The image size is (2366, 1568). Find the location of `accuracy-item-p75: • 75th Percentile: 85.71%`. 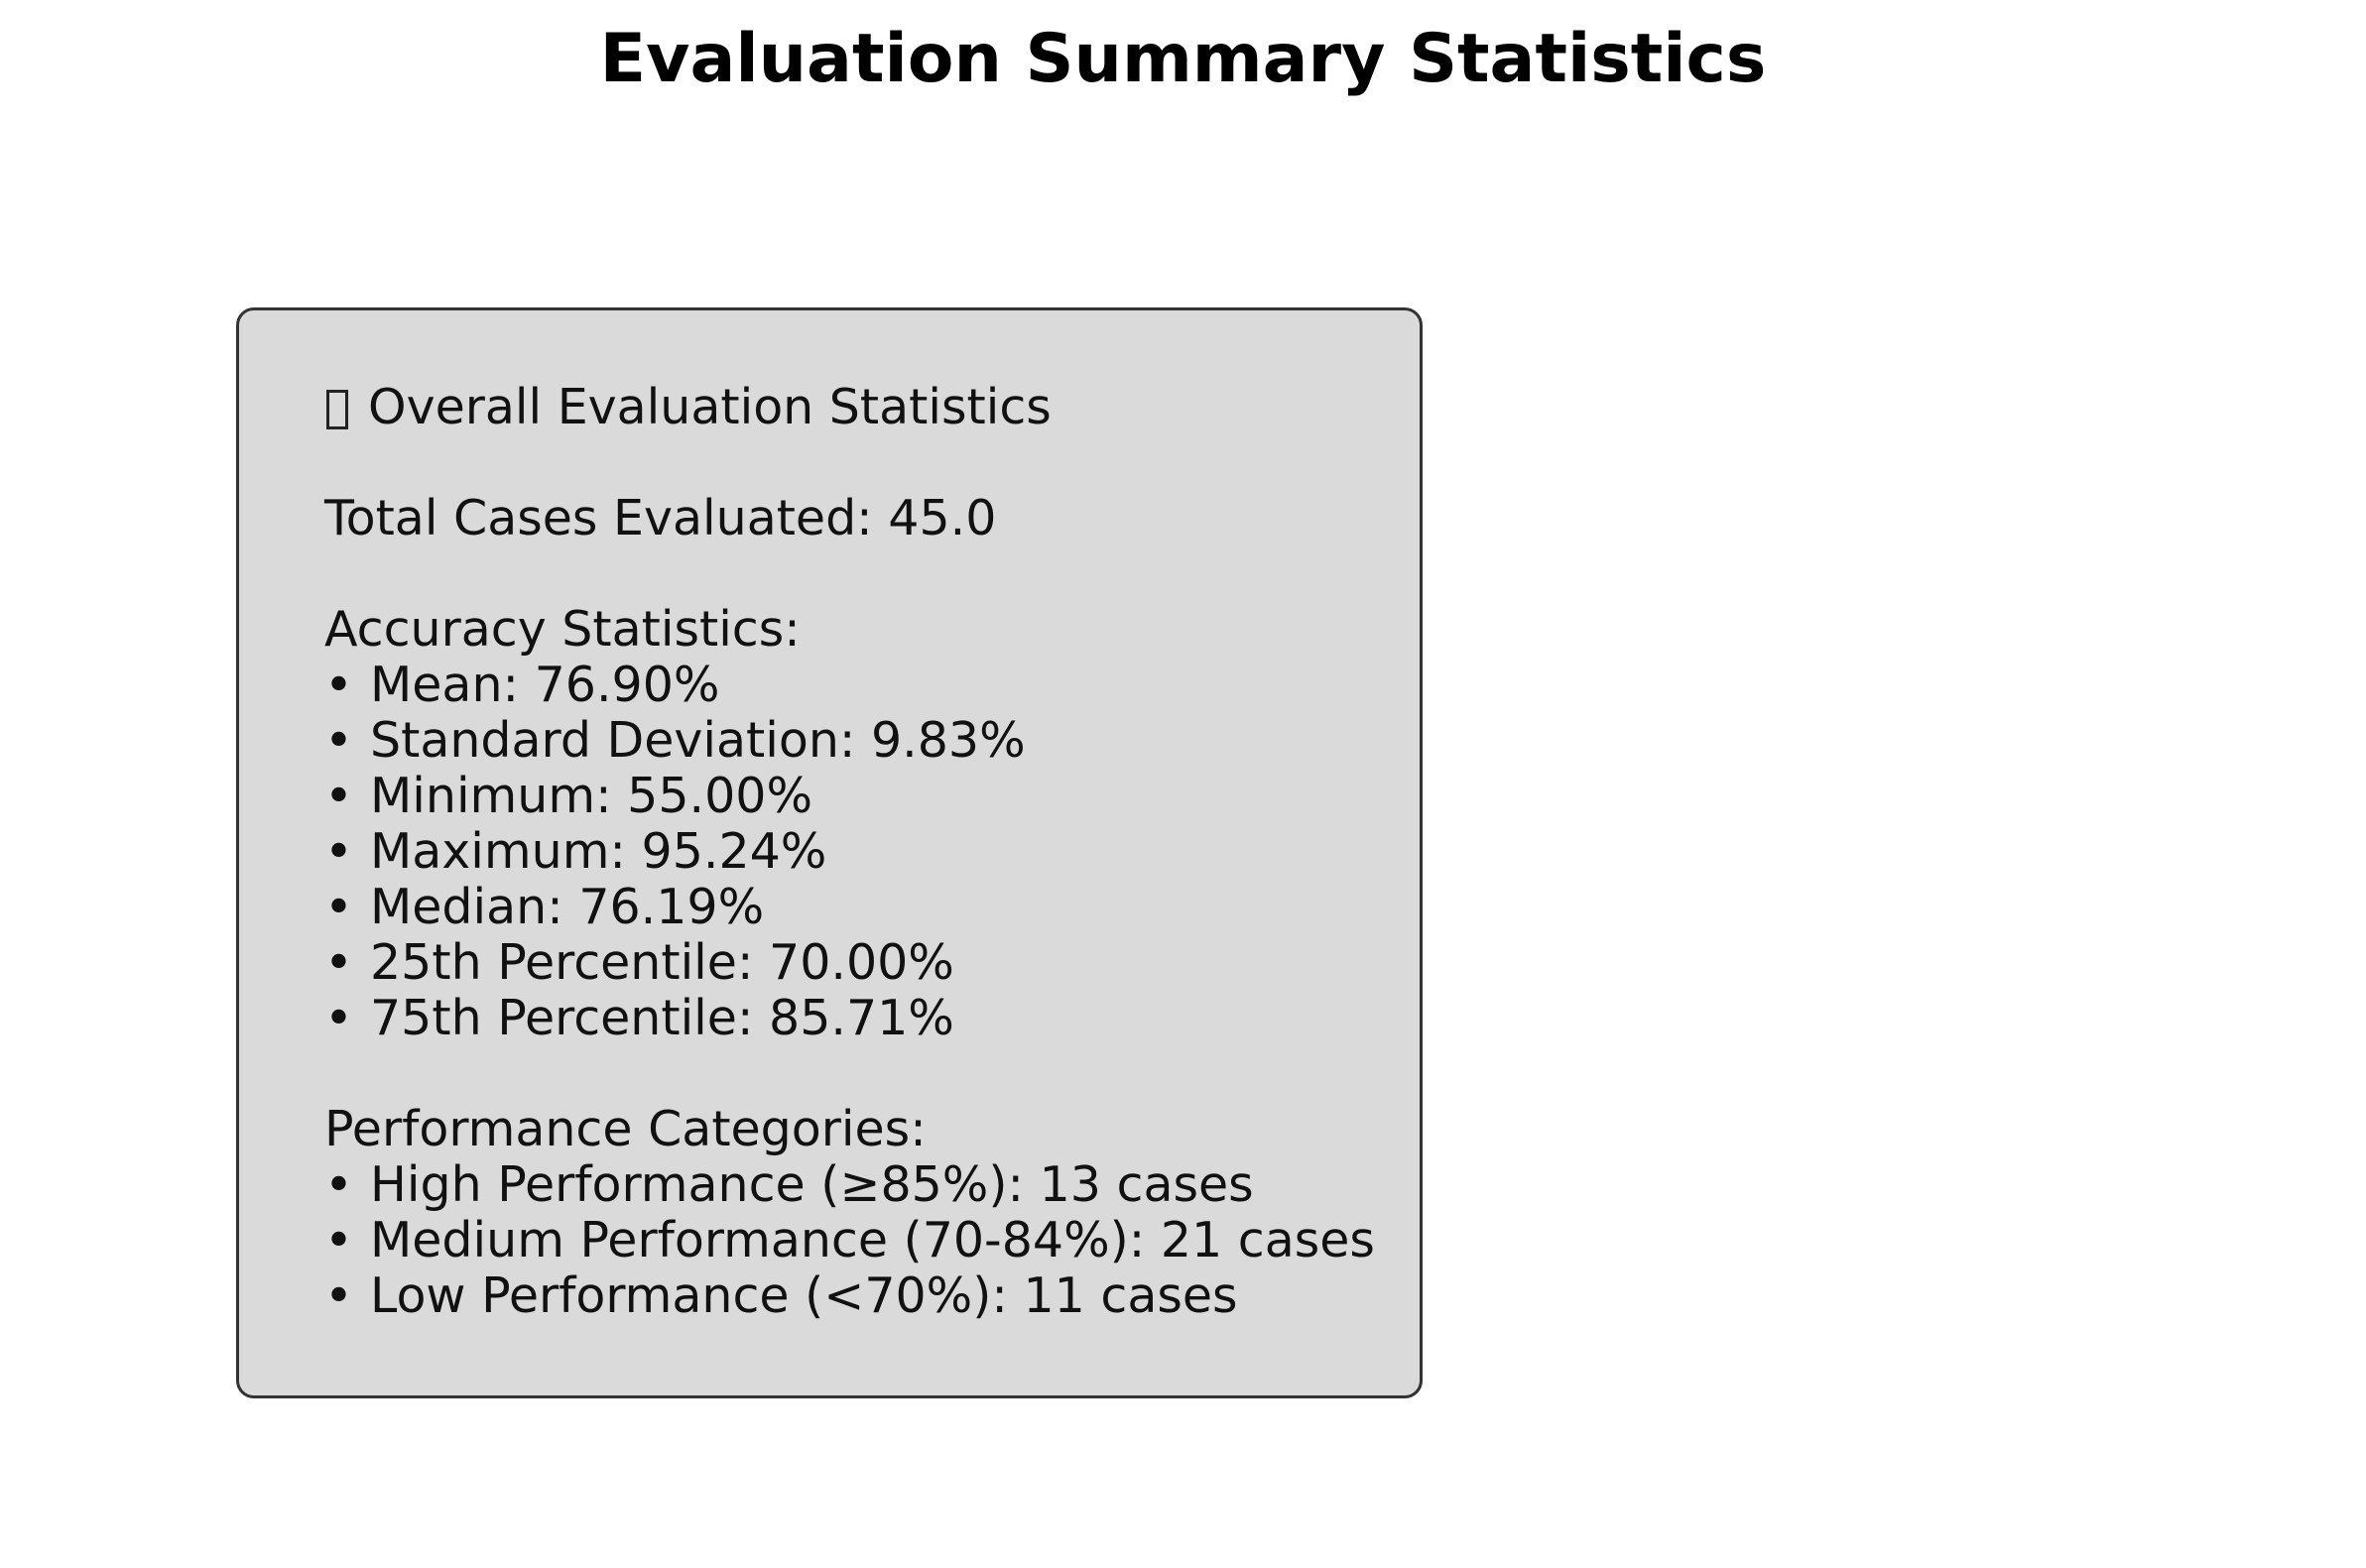

accuracy-item-p75: • 75th Percentile: 85.71% is located at coordinates (862, 1018).